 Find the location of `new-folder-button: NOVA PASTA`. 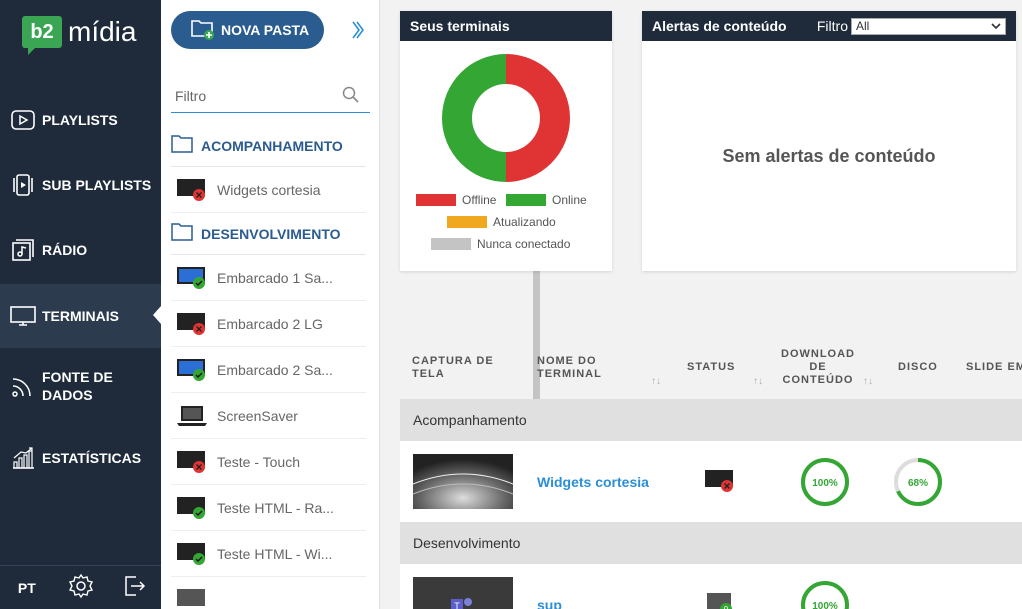

new-folder-button: NOVA PASTA is located at coordinates (247, 30).